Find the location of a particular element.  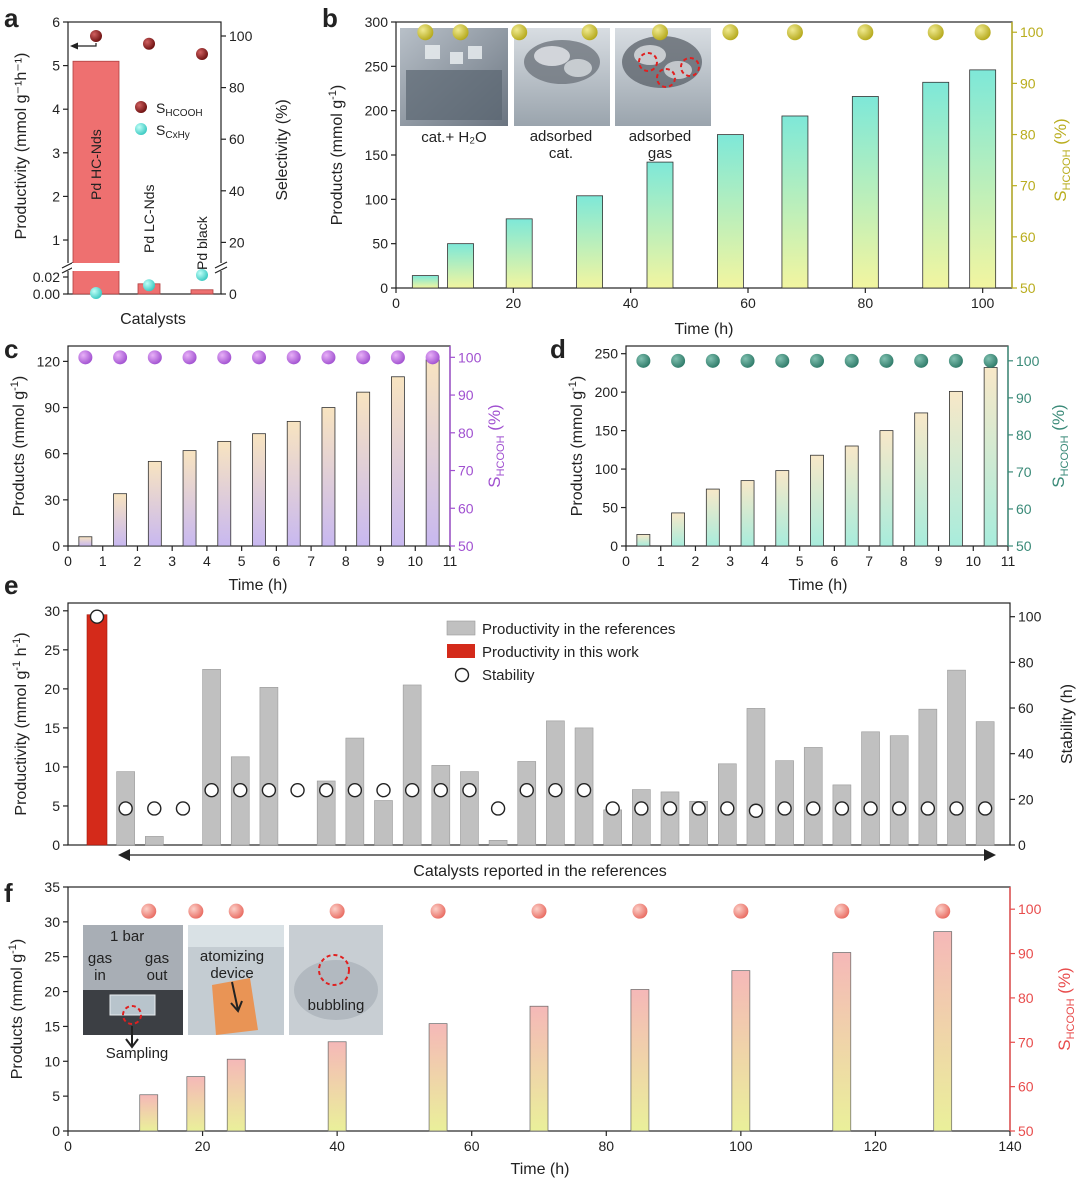

x-tick-label: 20 is located at coordinates (203, 1146).